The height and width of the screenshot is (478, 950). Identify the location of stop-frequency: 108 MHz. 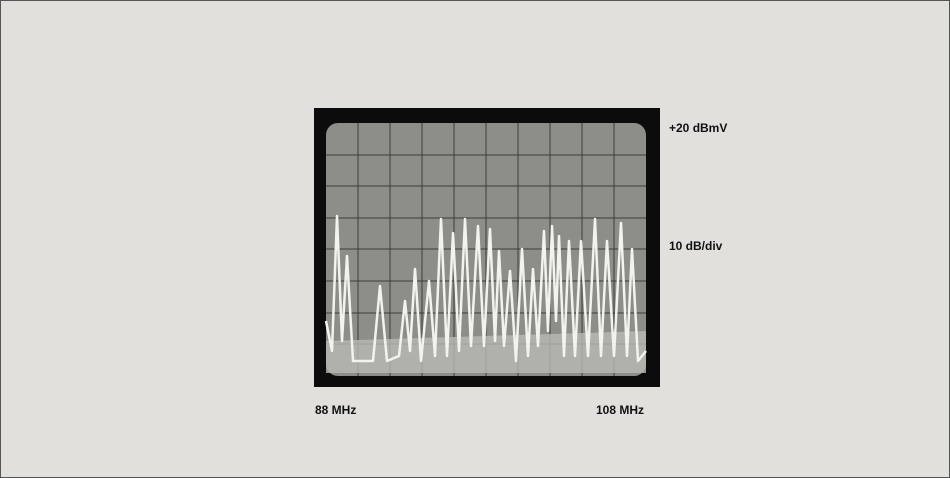
(620, 410).